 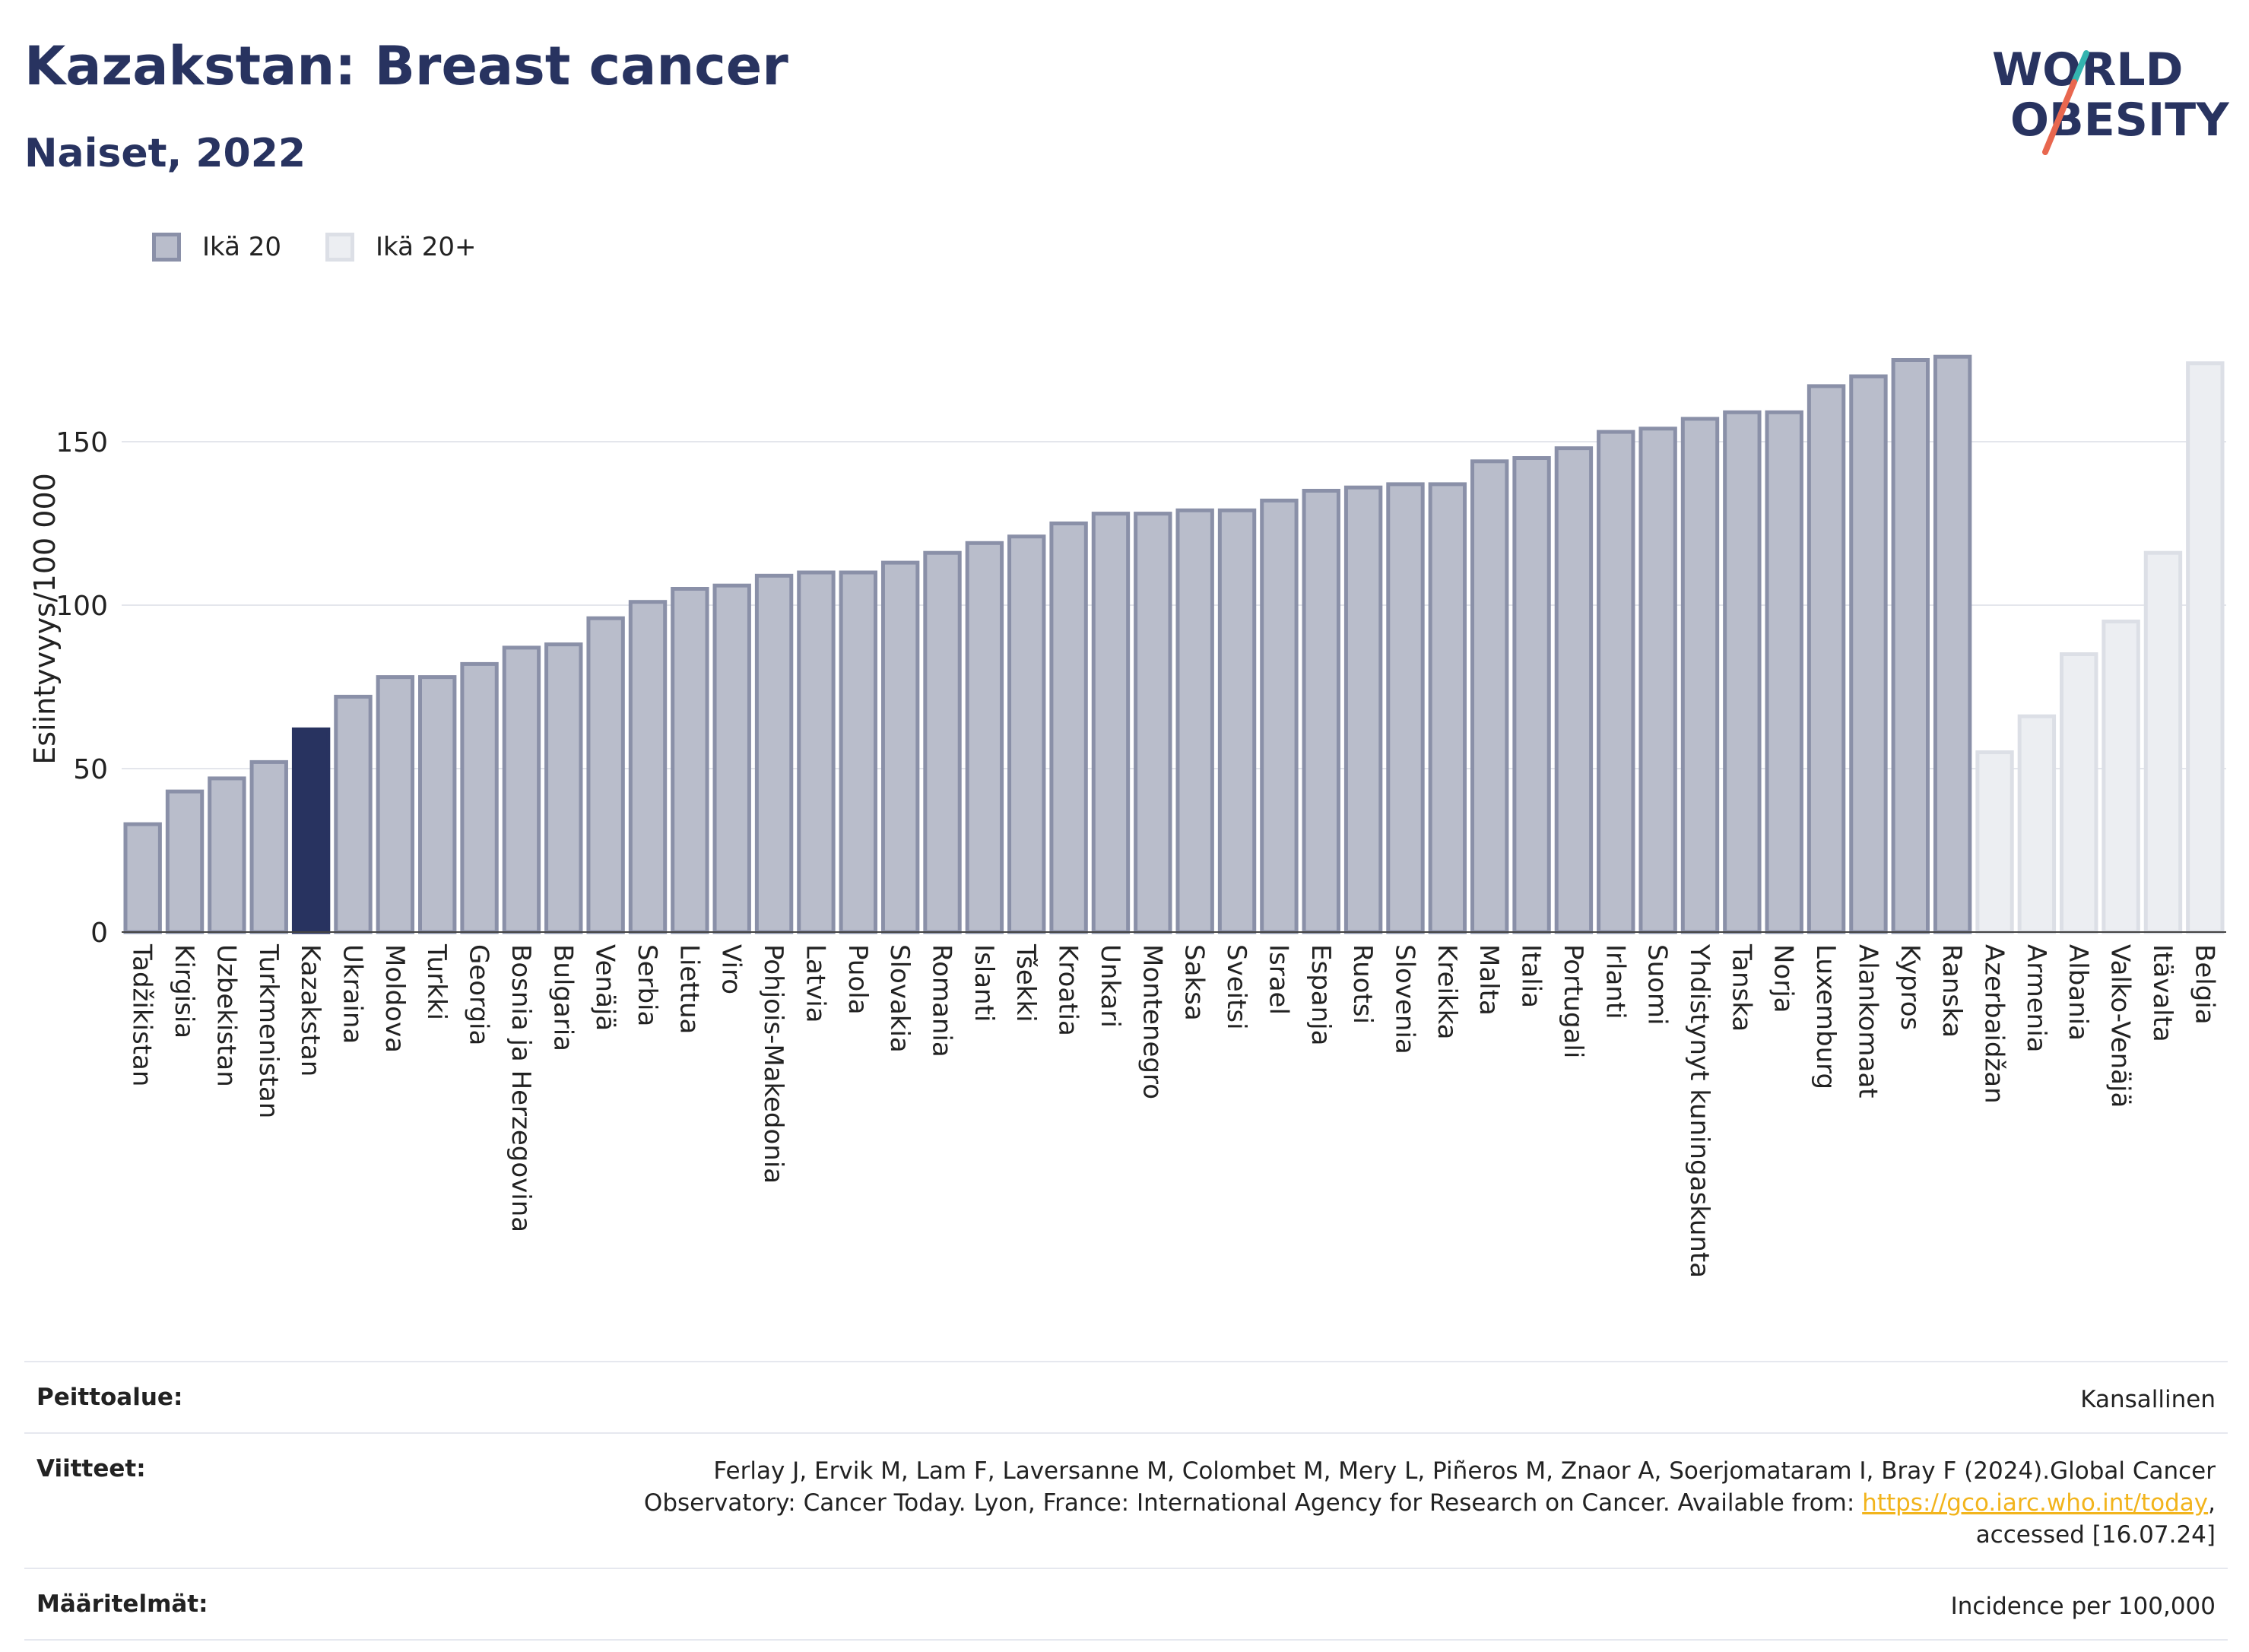 What do you see at coordinates (2162, 993) in the screenshot?
I see `x-tick-label-48: Itävalta` at bounding box center [2162, 993].